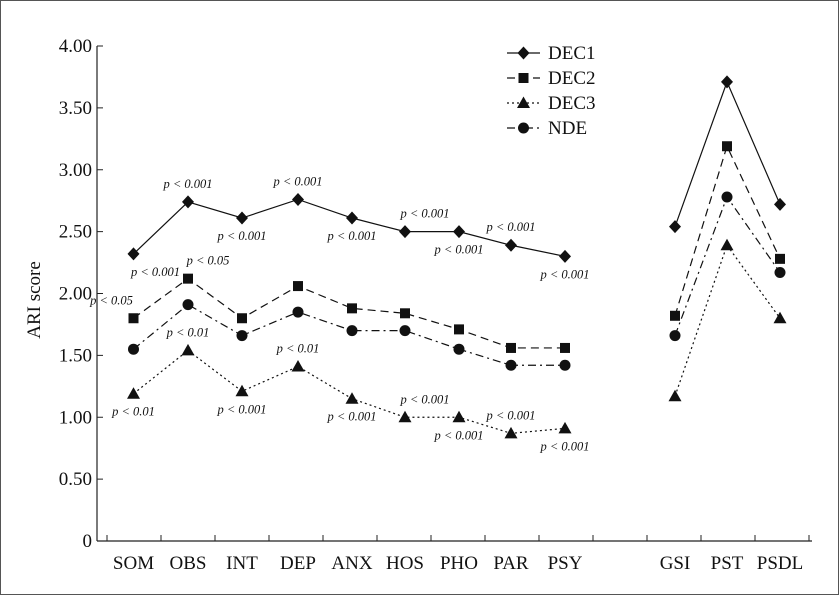 This screenshot has height=595, width=839. I want to click on y-tick-label: 3.00, so click(75, 170).